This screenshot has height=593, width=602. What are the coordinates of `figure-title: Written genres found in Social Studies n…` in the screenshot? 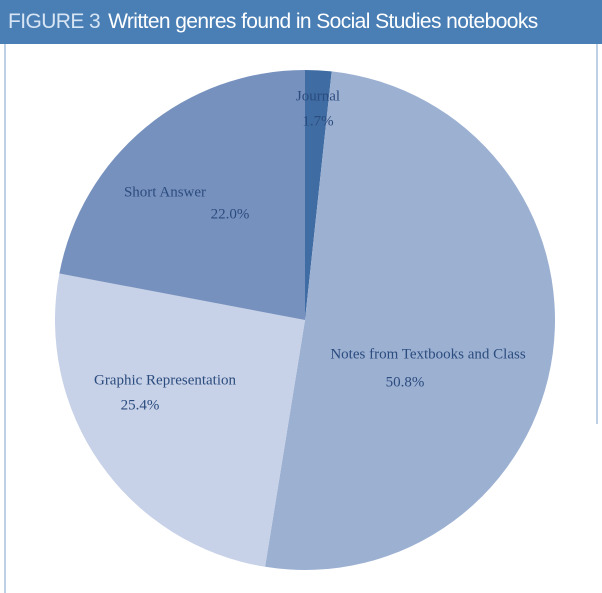 It's located at (323, 21).